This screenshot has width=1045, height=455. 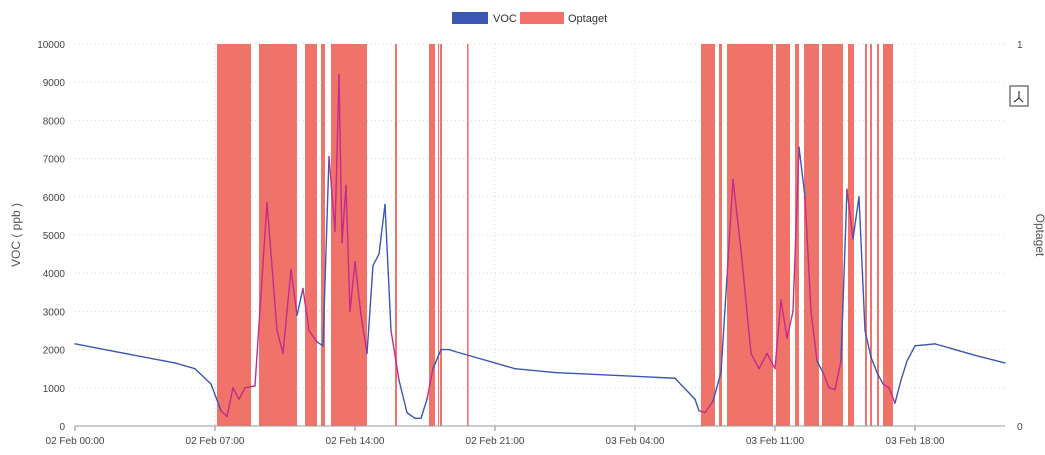 I want to click on legend-label-voc: VOC, so click(x=505, y=19).